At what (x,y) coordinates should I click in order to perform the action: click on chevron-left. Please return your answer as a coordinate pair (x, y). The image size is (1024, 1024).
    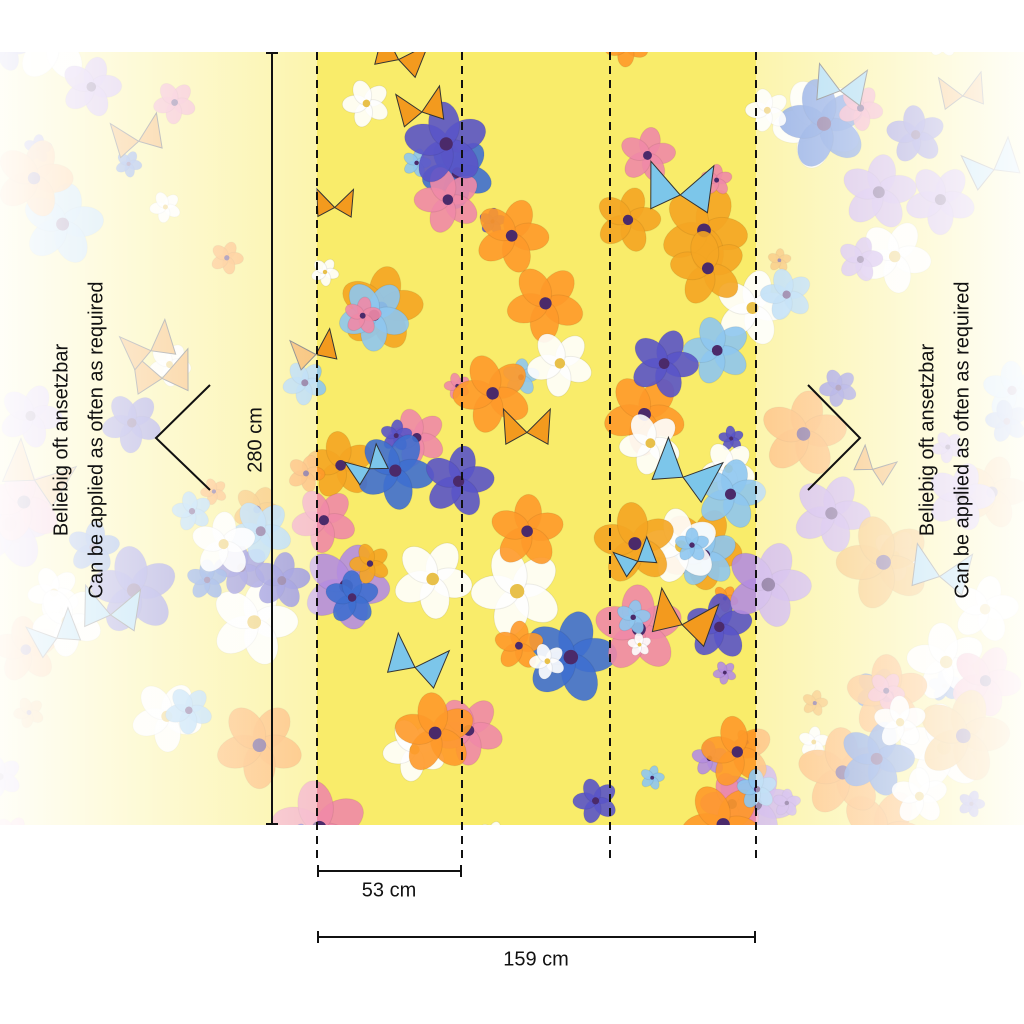
    Looking at the image, I should click on (182, 437).